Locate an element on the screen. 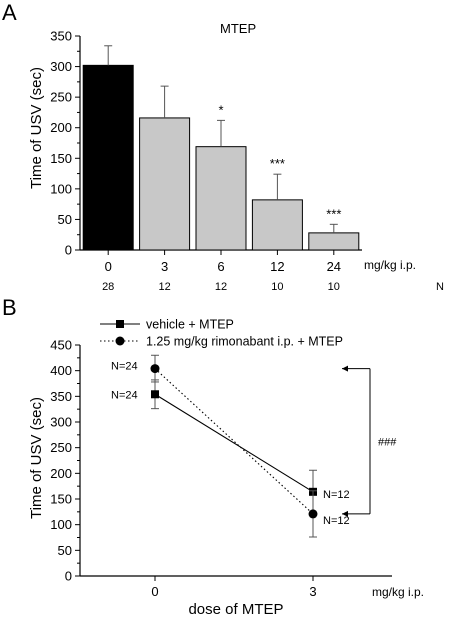 This screenshot has height=641, width=474. bracket-arrow-bottom is located at coordinates (345, 513).